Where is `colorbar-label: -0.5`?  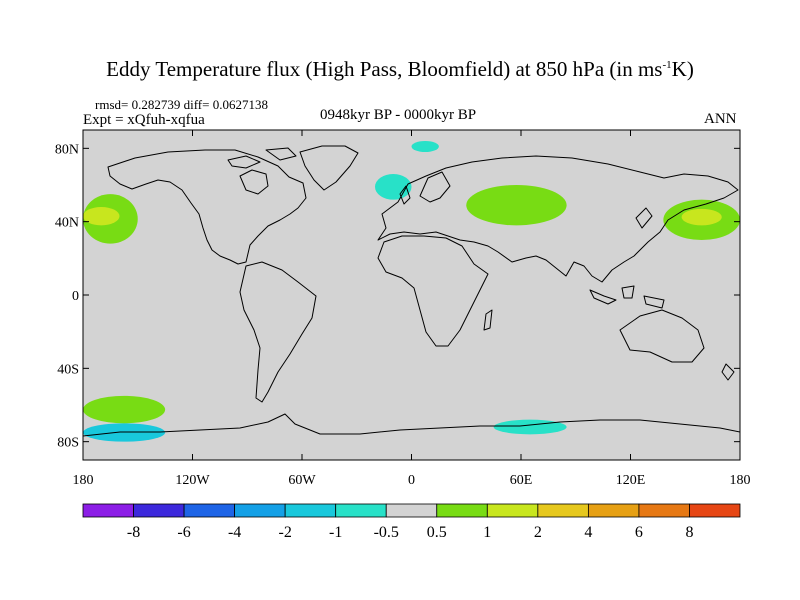 colorbar-label: -0.5 is located at coordinates (386, 532).